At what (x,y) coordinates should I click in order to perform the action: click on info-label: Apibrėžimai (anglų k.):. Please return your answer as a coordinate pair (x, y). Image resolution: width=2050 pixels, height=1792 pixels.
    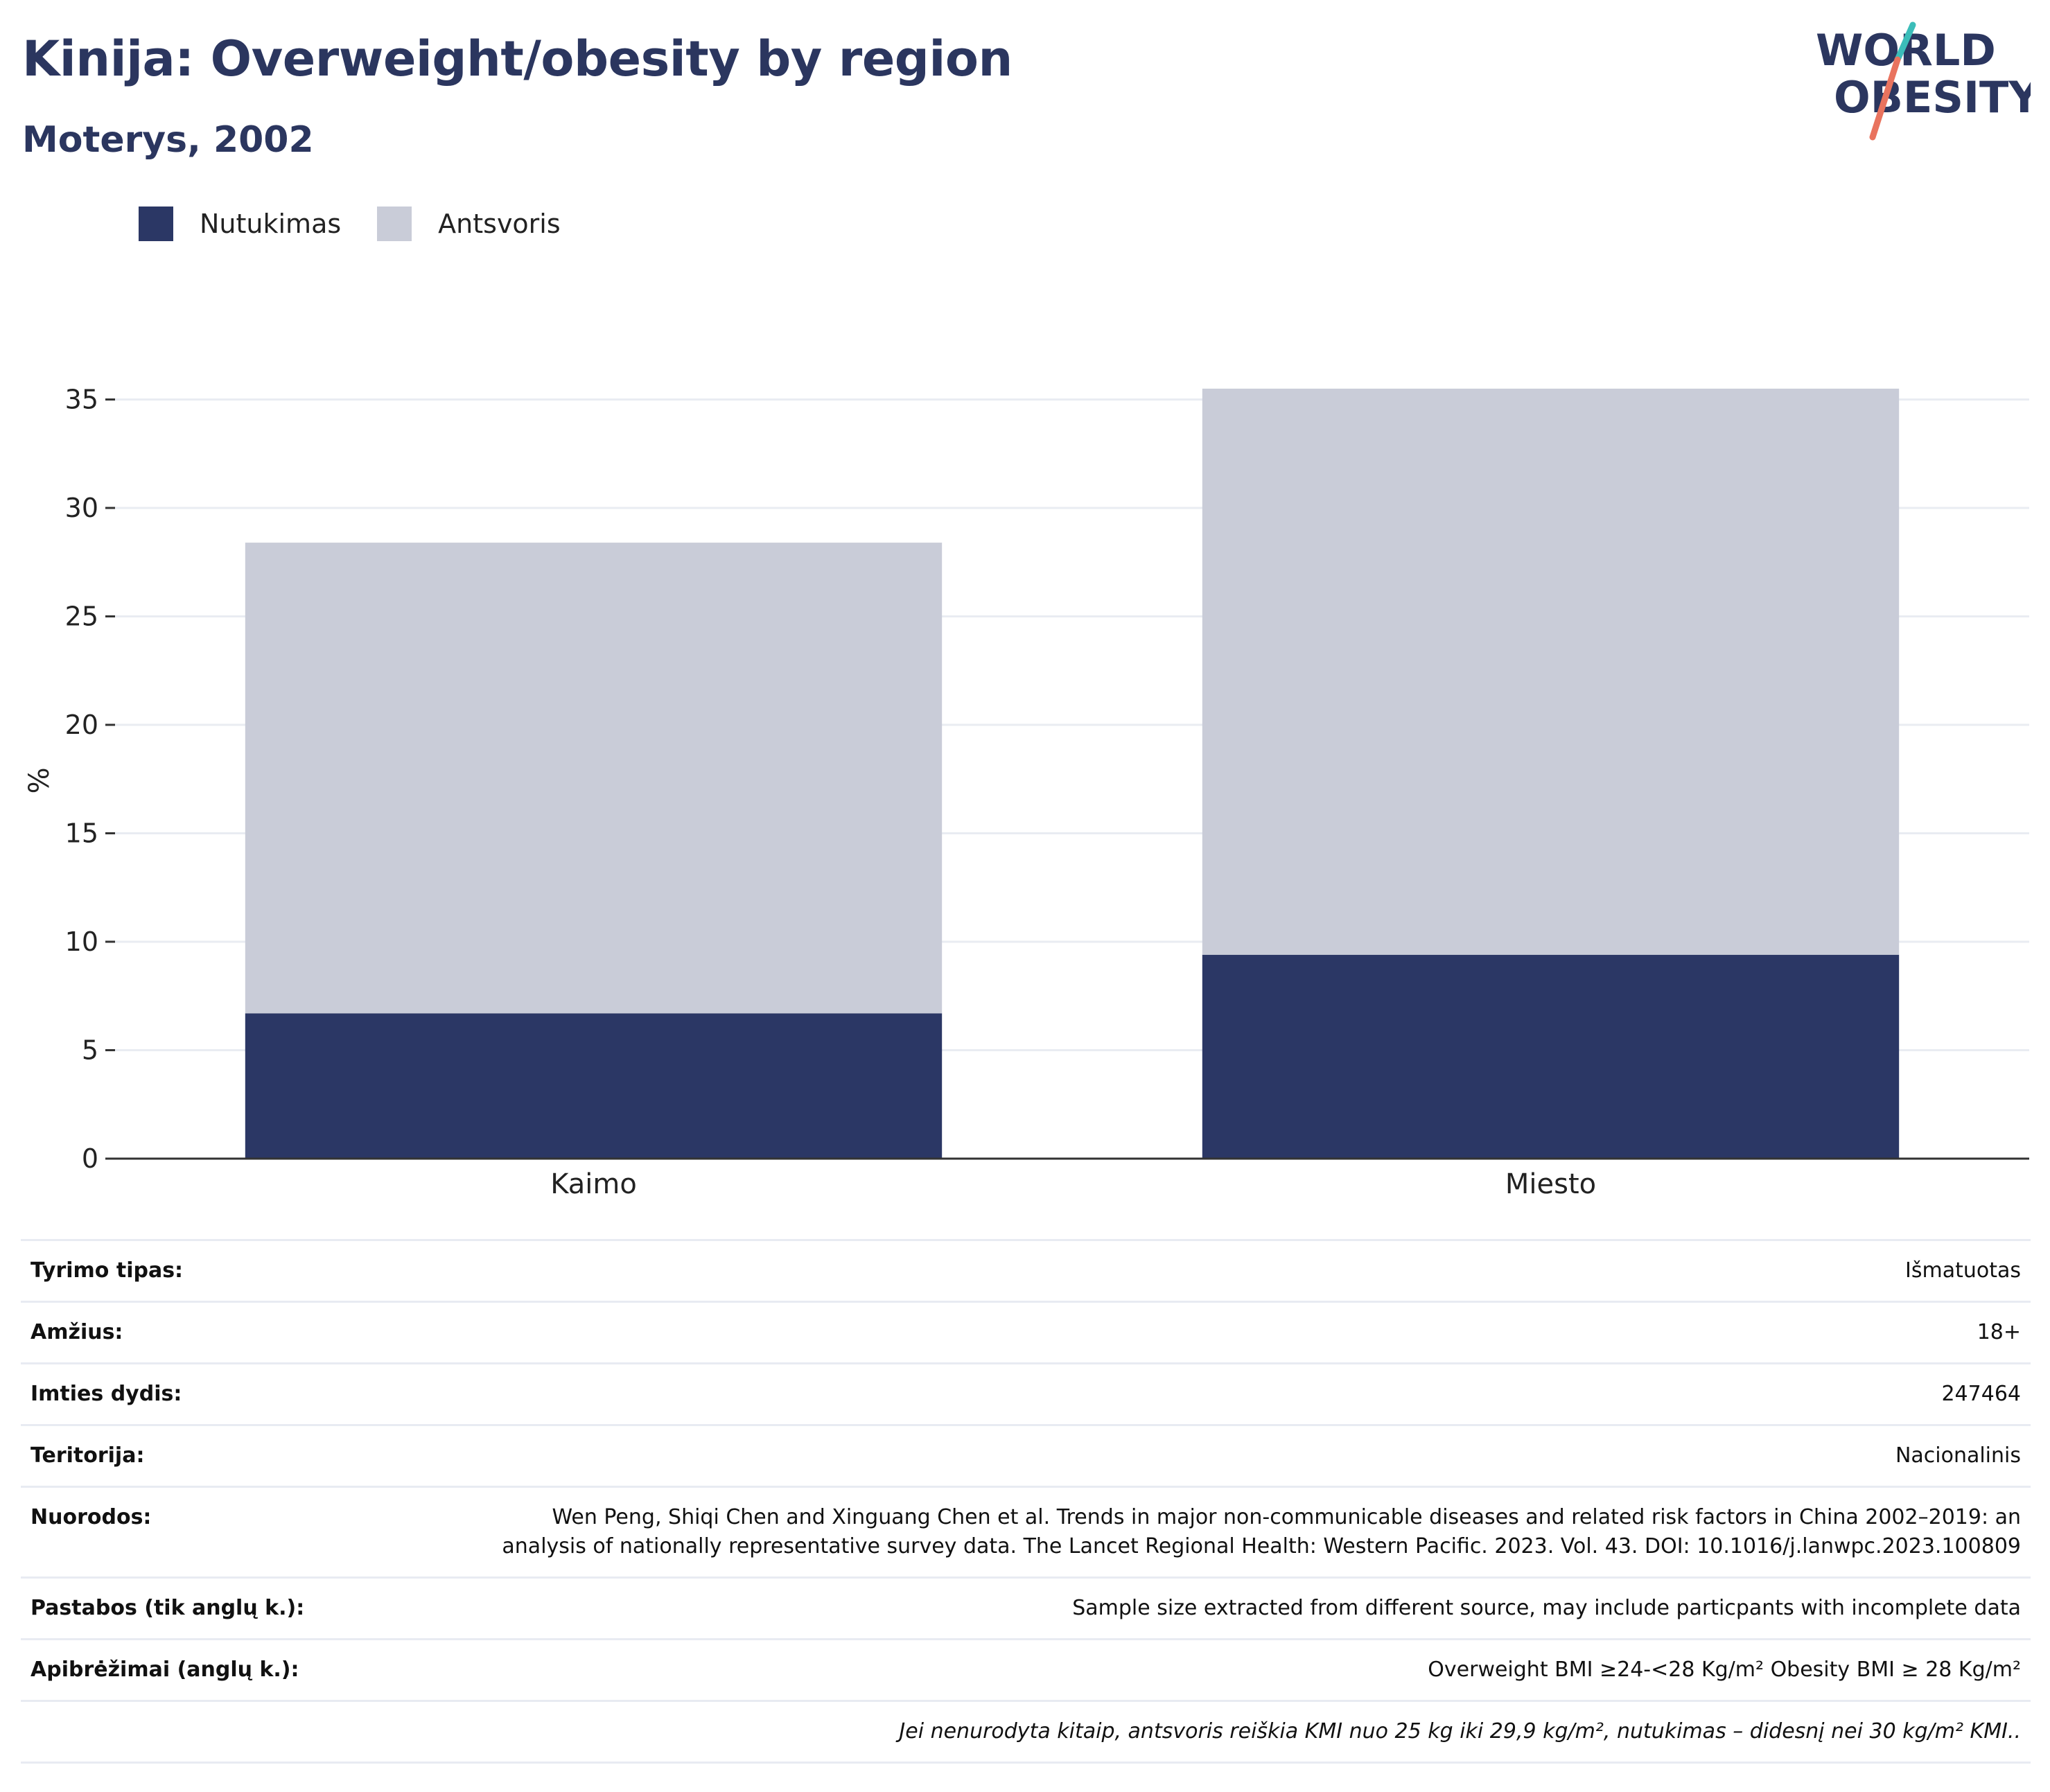
    Looking at the image, I should click on (164, 1670).